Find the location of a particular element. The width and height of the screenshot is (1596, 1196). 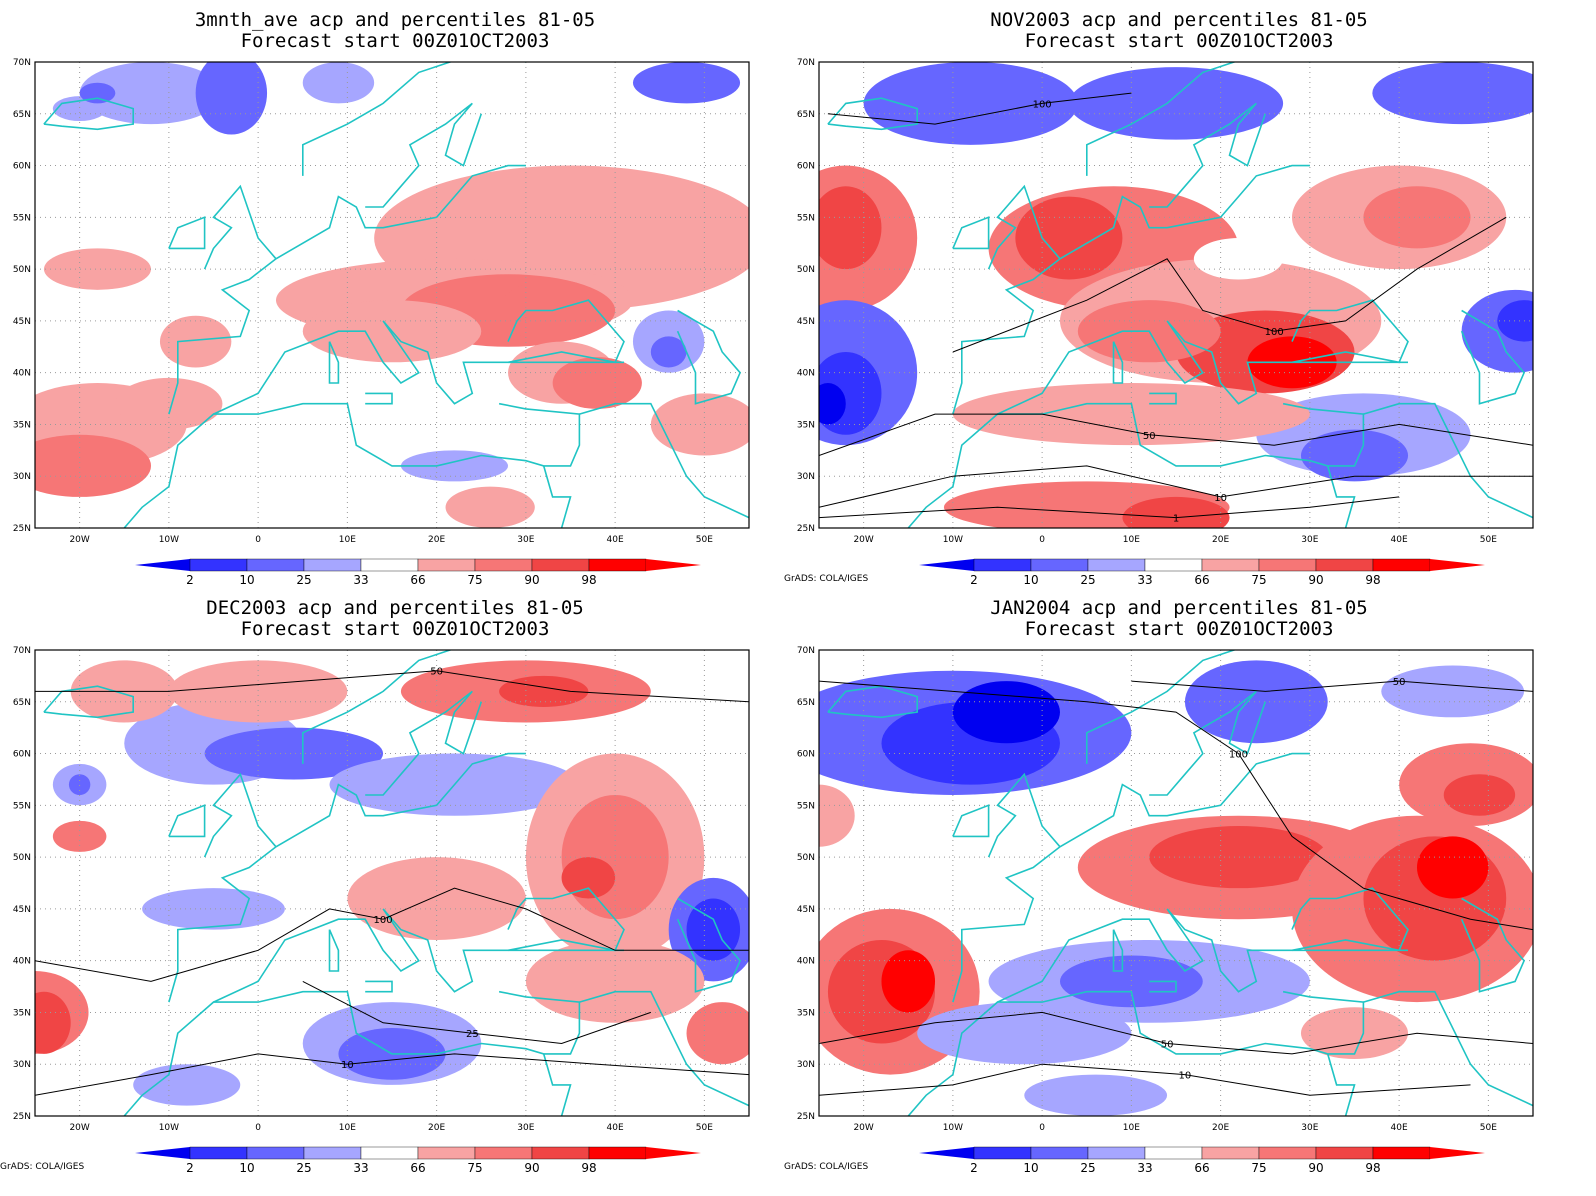

panel-title: DEC2003 acp and percentiles 81-05 is located at coordinates (395, 608).